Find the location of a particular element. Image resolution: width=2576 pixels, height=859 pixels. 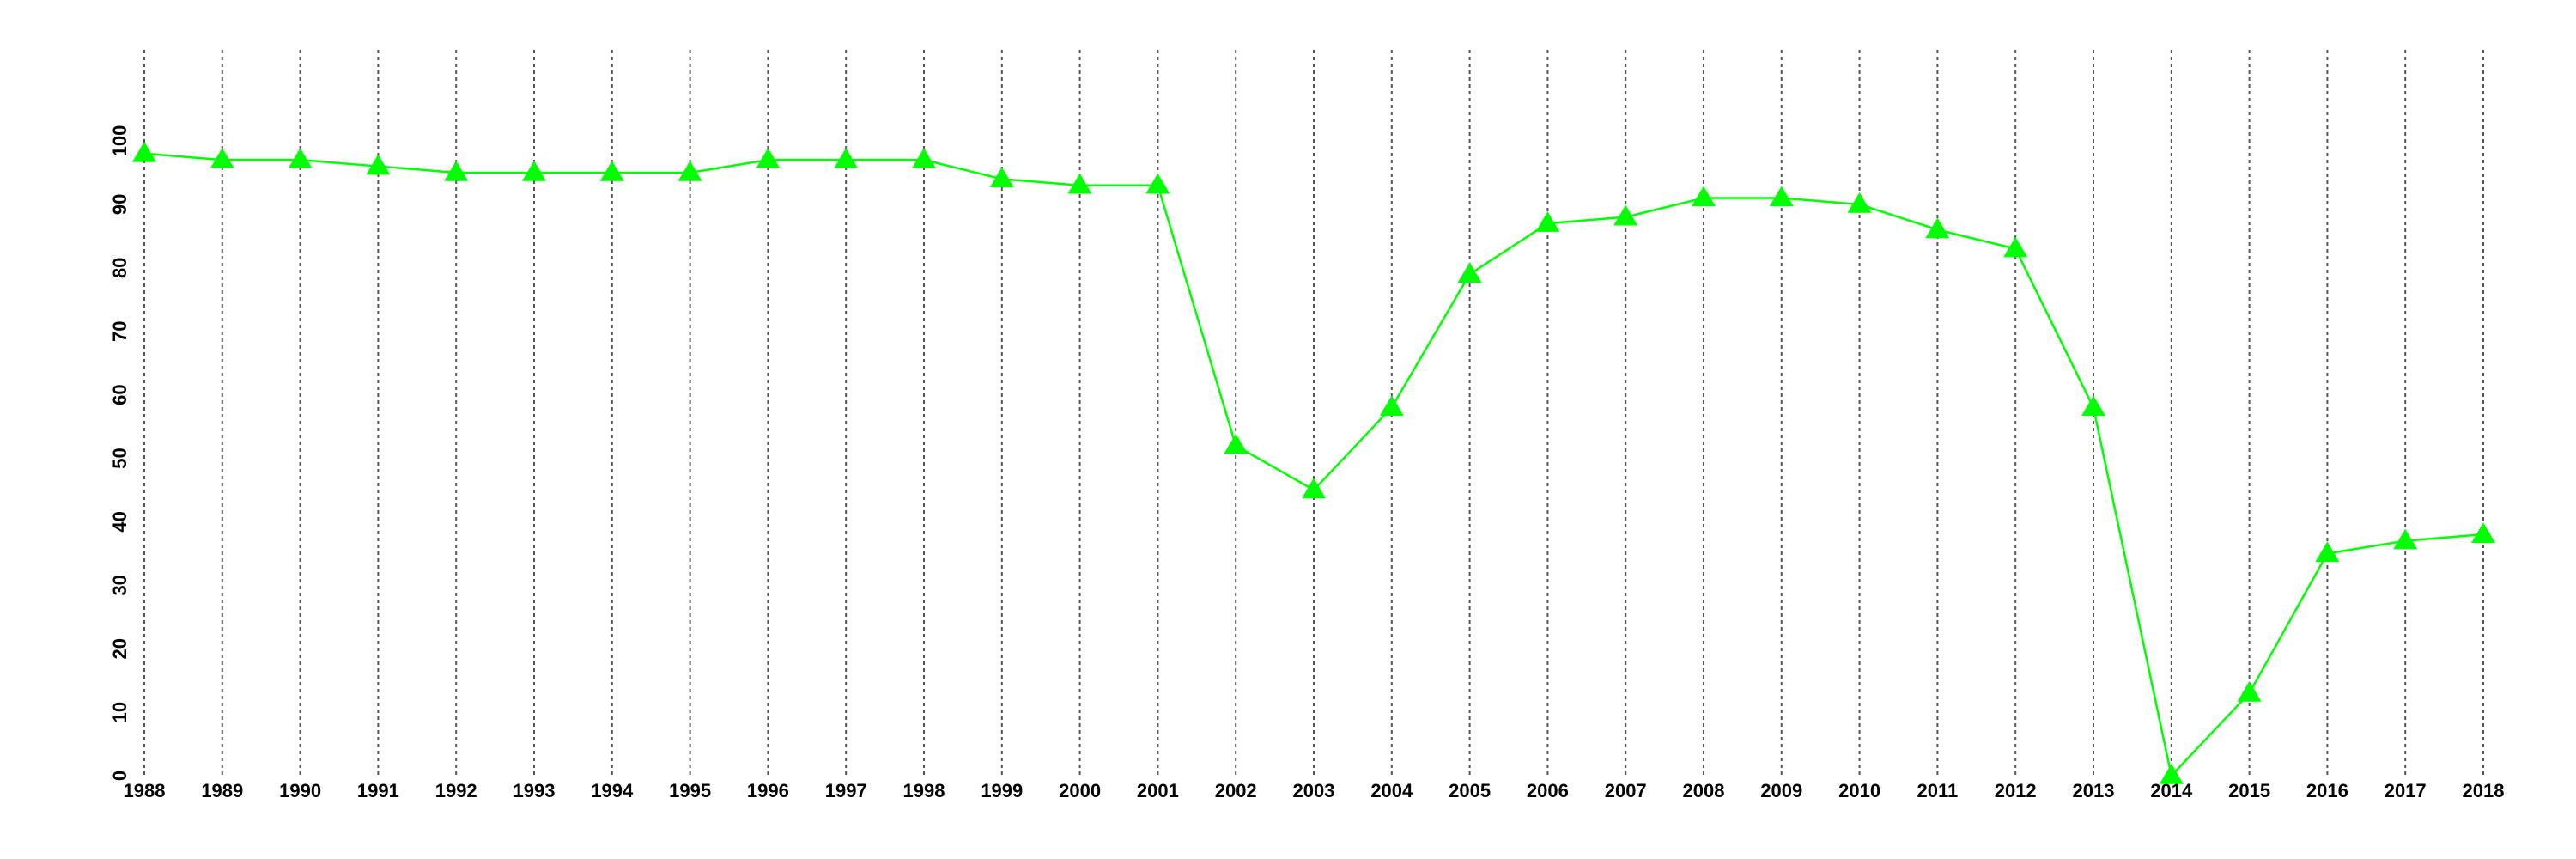

x-tick-label: 1994 is located at coordinates (612, 791).